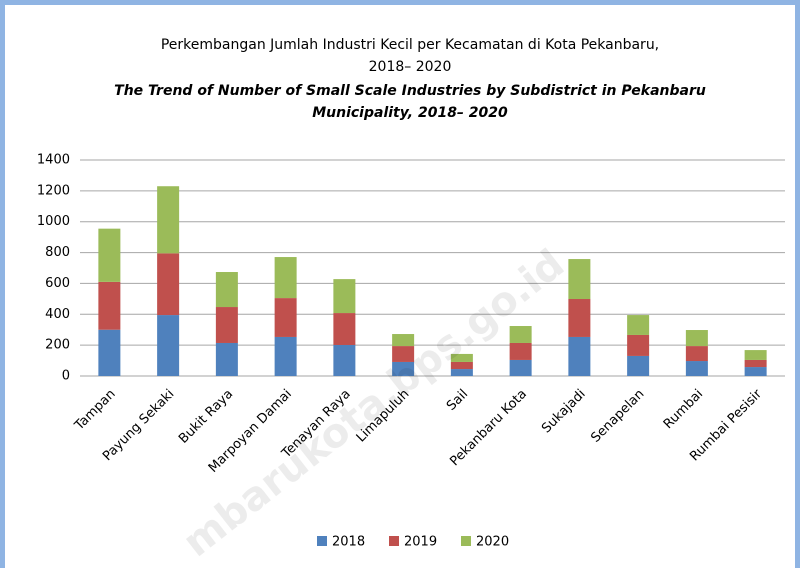 Image resolution: width=800 pixels, height=568 pixels. I want to click on legend-label: 2019, so click(420, 542).